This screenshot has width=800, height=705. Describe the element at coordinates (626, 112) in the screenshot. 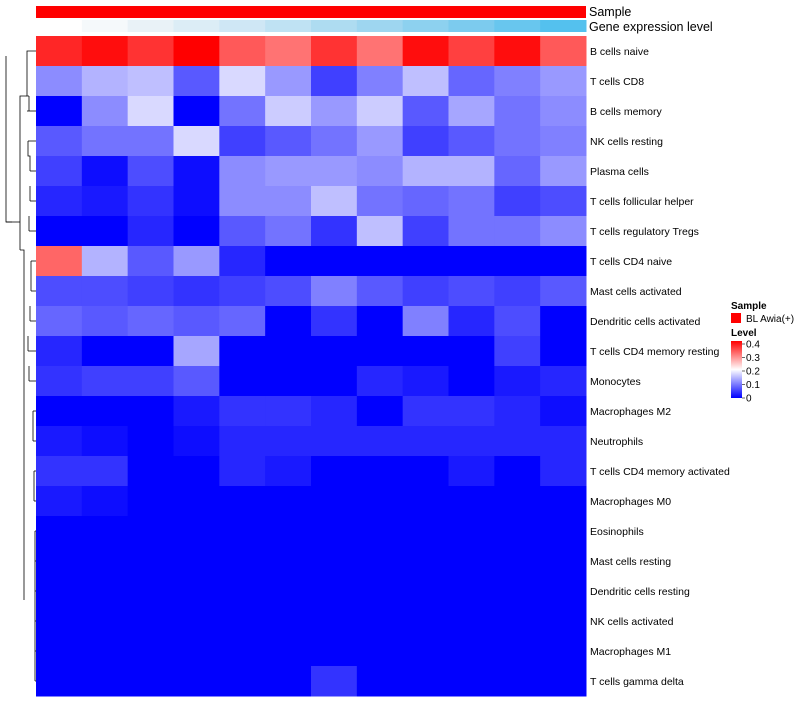

I see `row-label: B cells memory` at that location.